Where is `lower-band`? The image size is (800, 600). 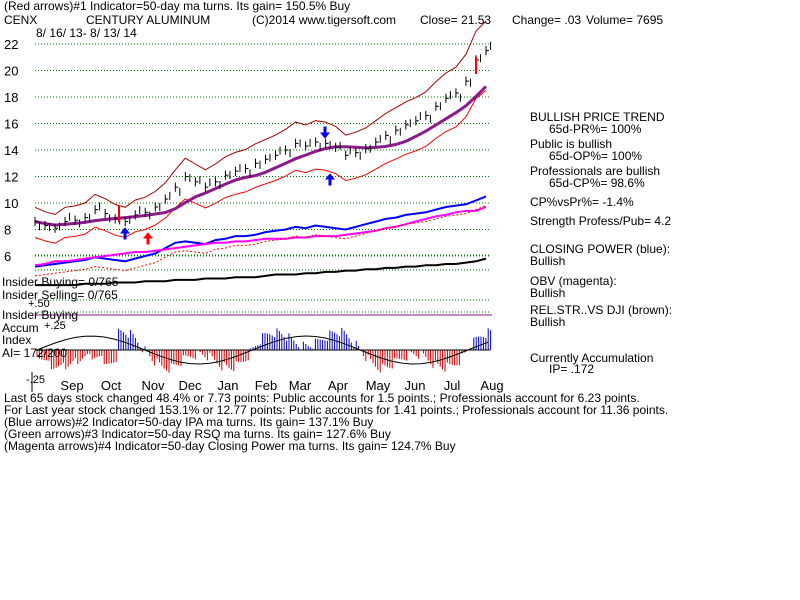 lower-band is located at coordinates (260, 167).